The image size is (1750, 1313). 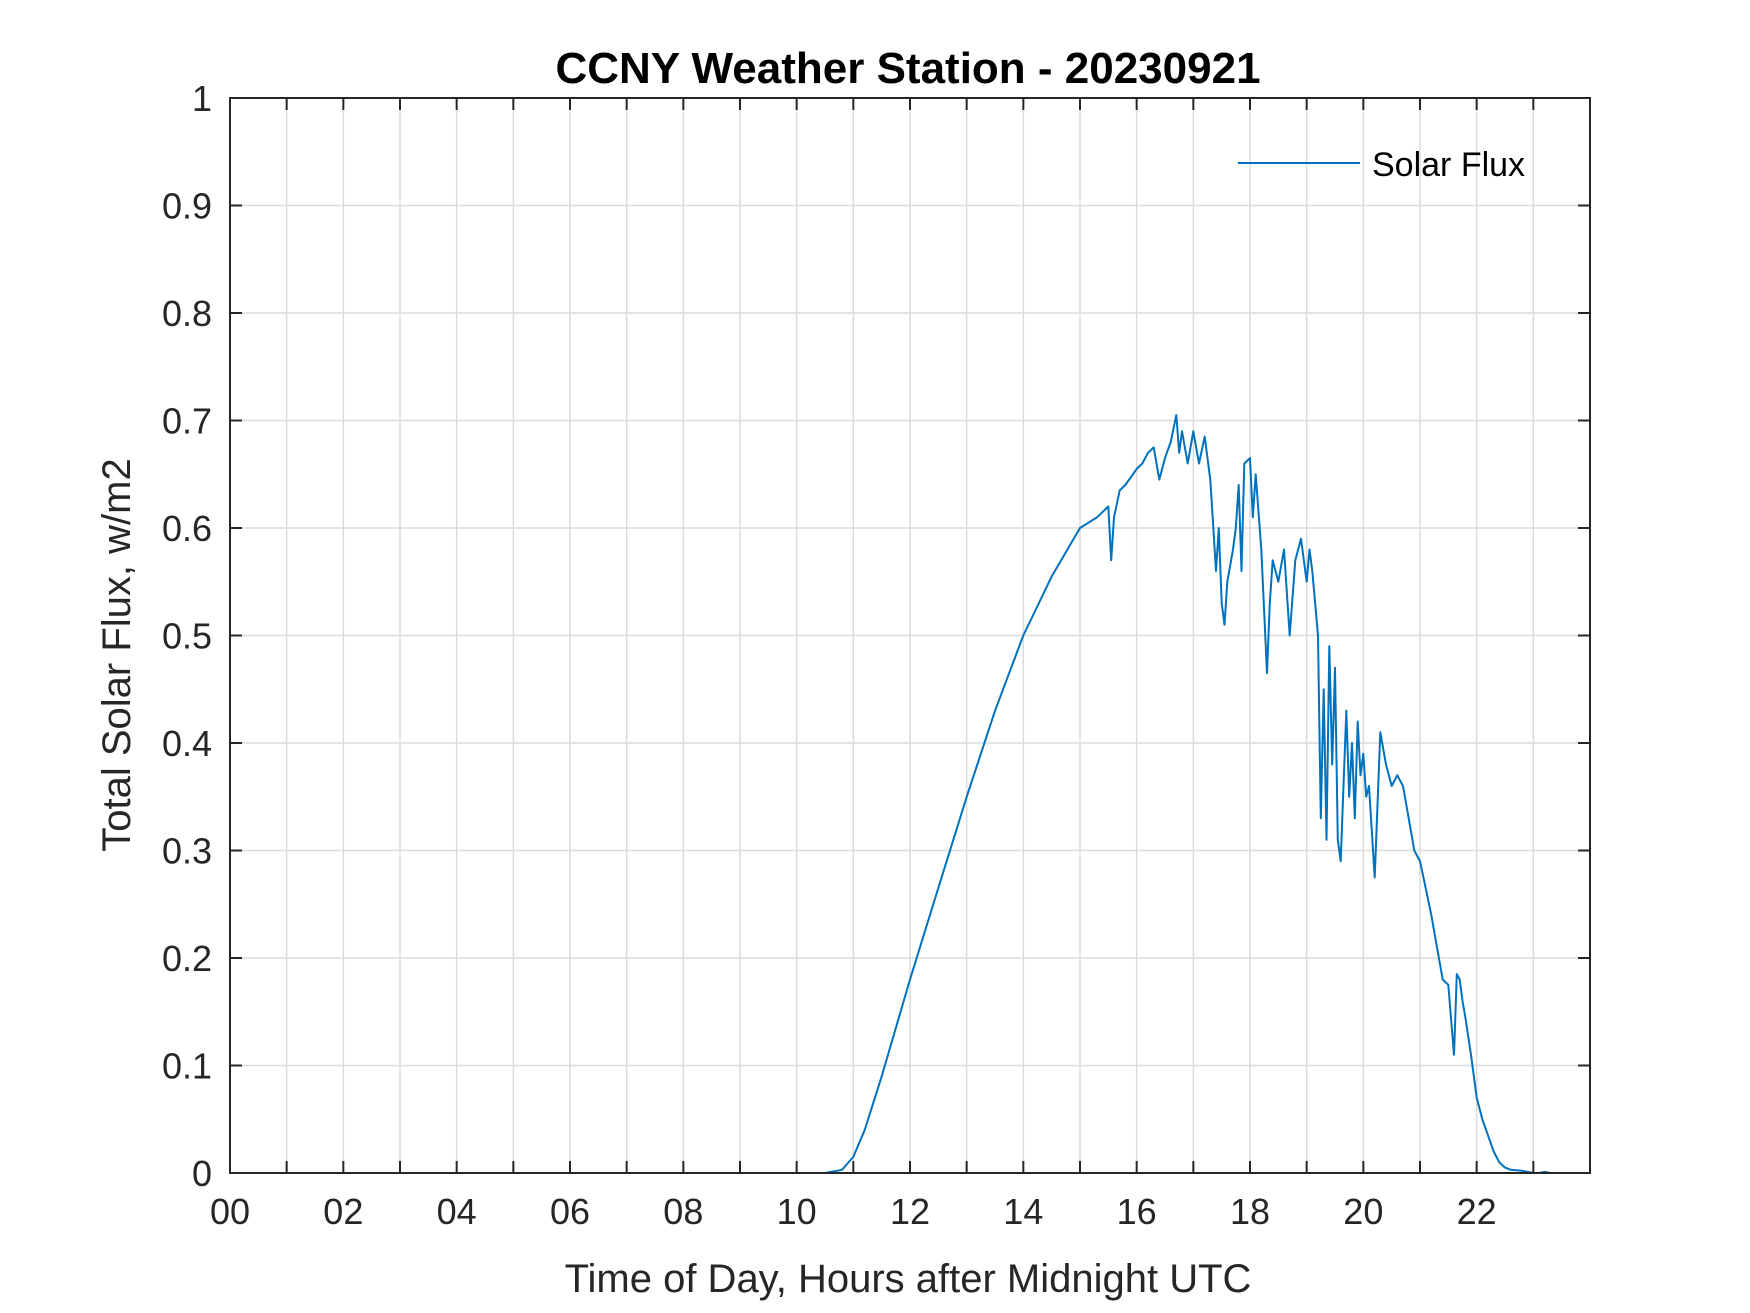 I want to click on y-tick-label: 0.5, so click(x=187, y=636).